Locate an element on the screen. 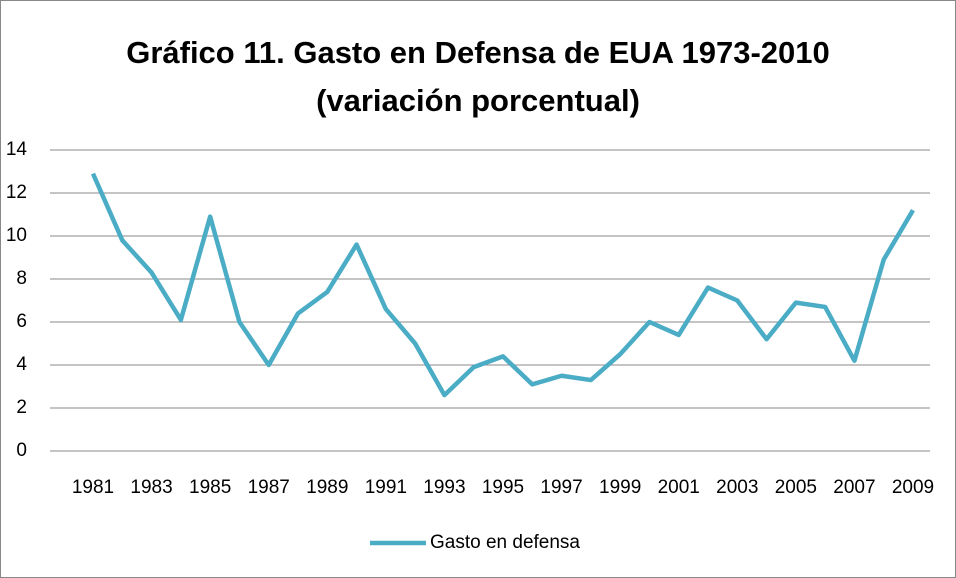 Image resolution: width=956 pixels, height=578 pixels. x-tick-label: 1999 is located at coordinates (620, 487).